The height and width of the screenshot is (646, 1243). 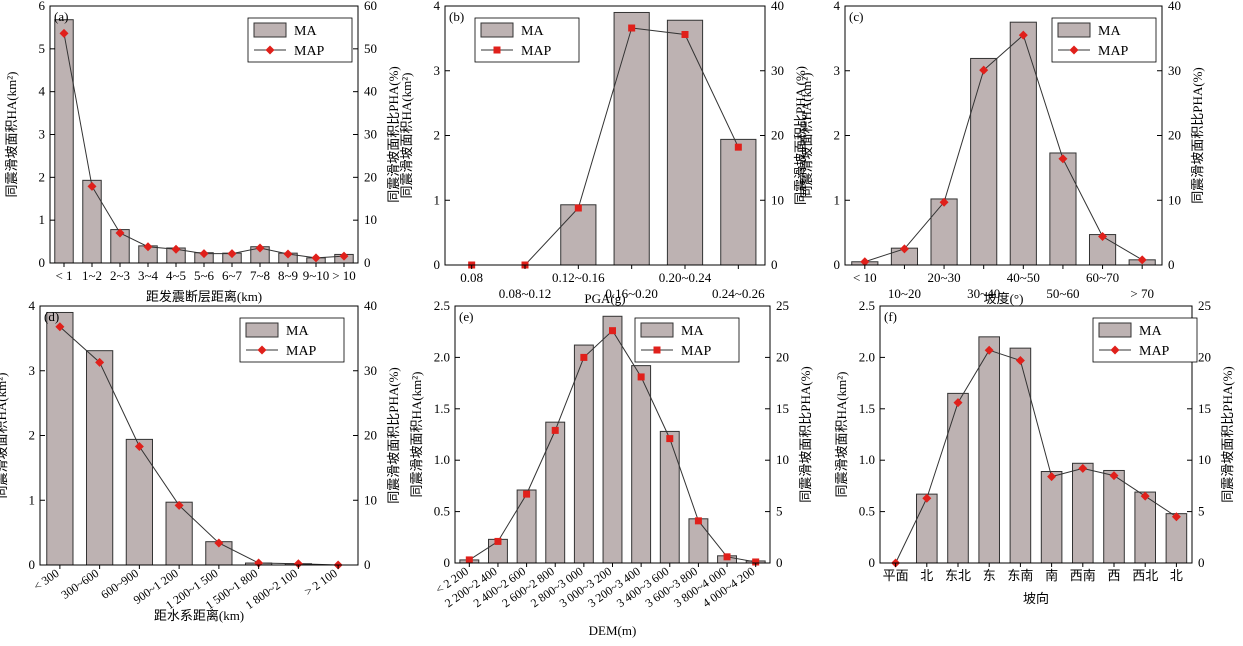 I want to click on x-tick-label: 6~7, so click(x=232, y=275).